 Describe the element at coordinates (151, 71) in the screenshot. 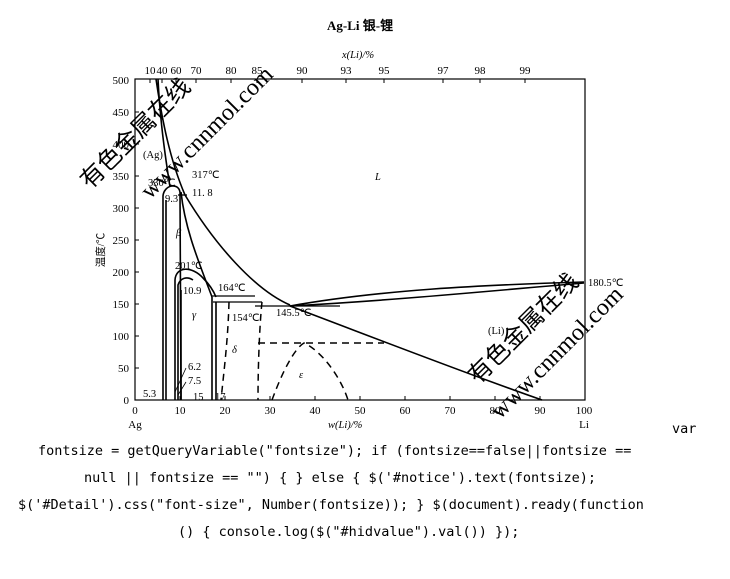

I see `top-tick-10: 10` at that location.